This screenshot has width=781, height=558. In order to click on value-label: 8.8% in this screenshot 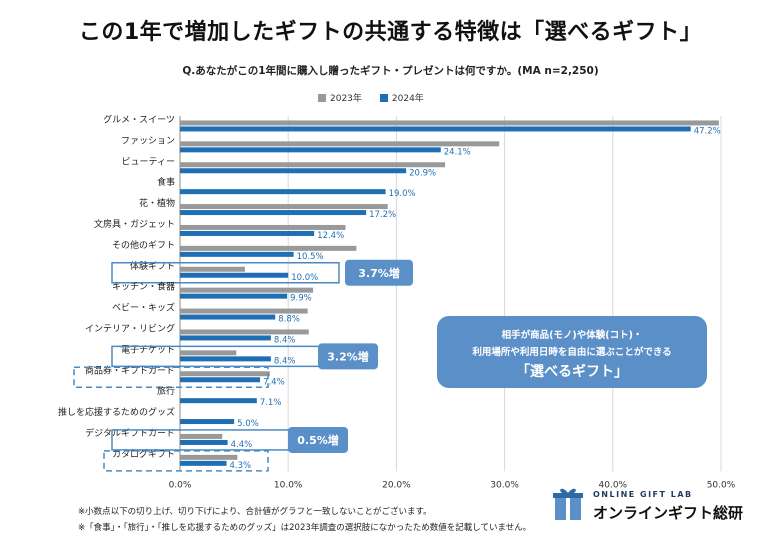, I will do `click(289, 320)`.